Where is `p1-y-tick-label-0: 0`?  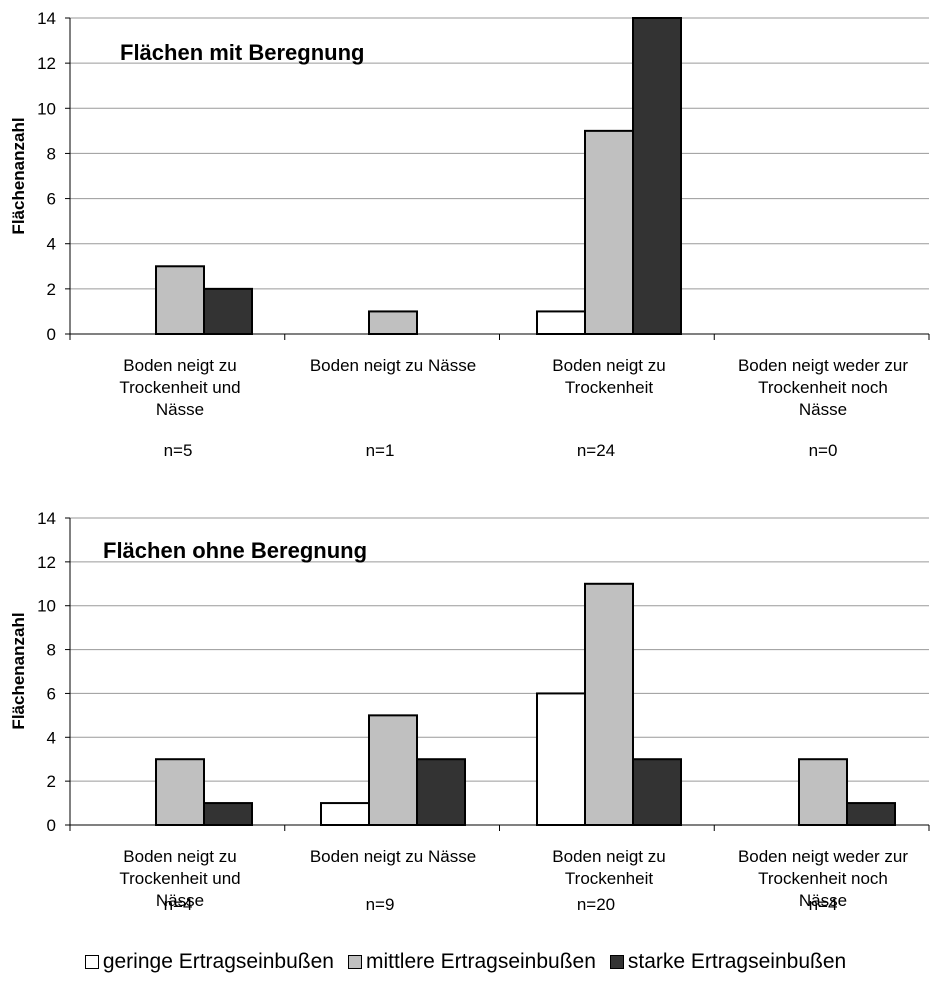
p1-y-tick-label-0: 0 is located at coordinates (51, 334).